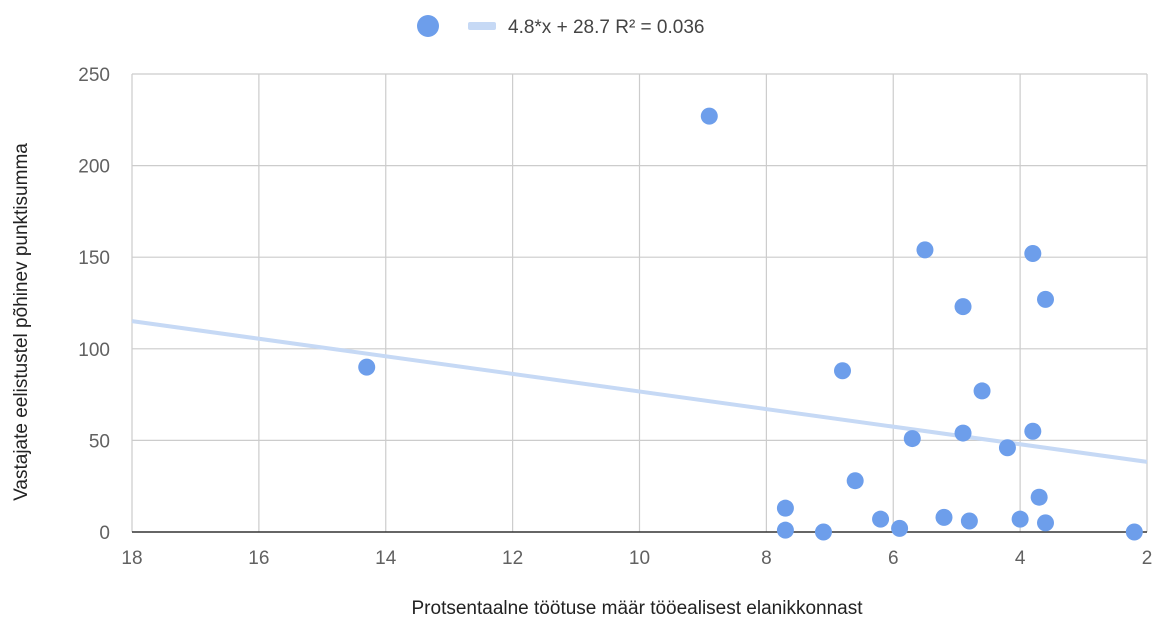 The image size is (1157, 624). What do you see at coordinates (99, 441) in the screenshot?
I see `y-tick-label: 50` at bounding box center [99, 441].